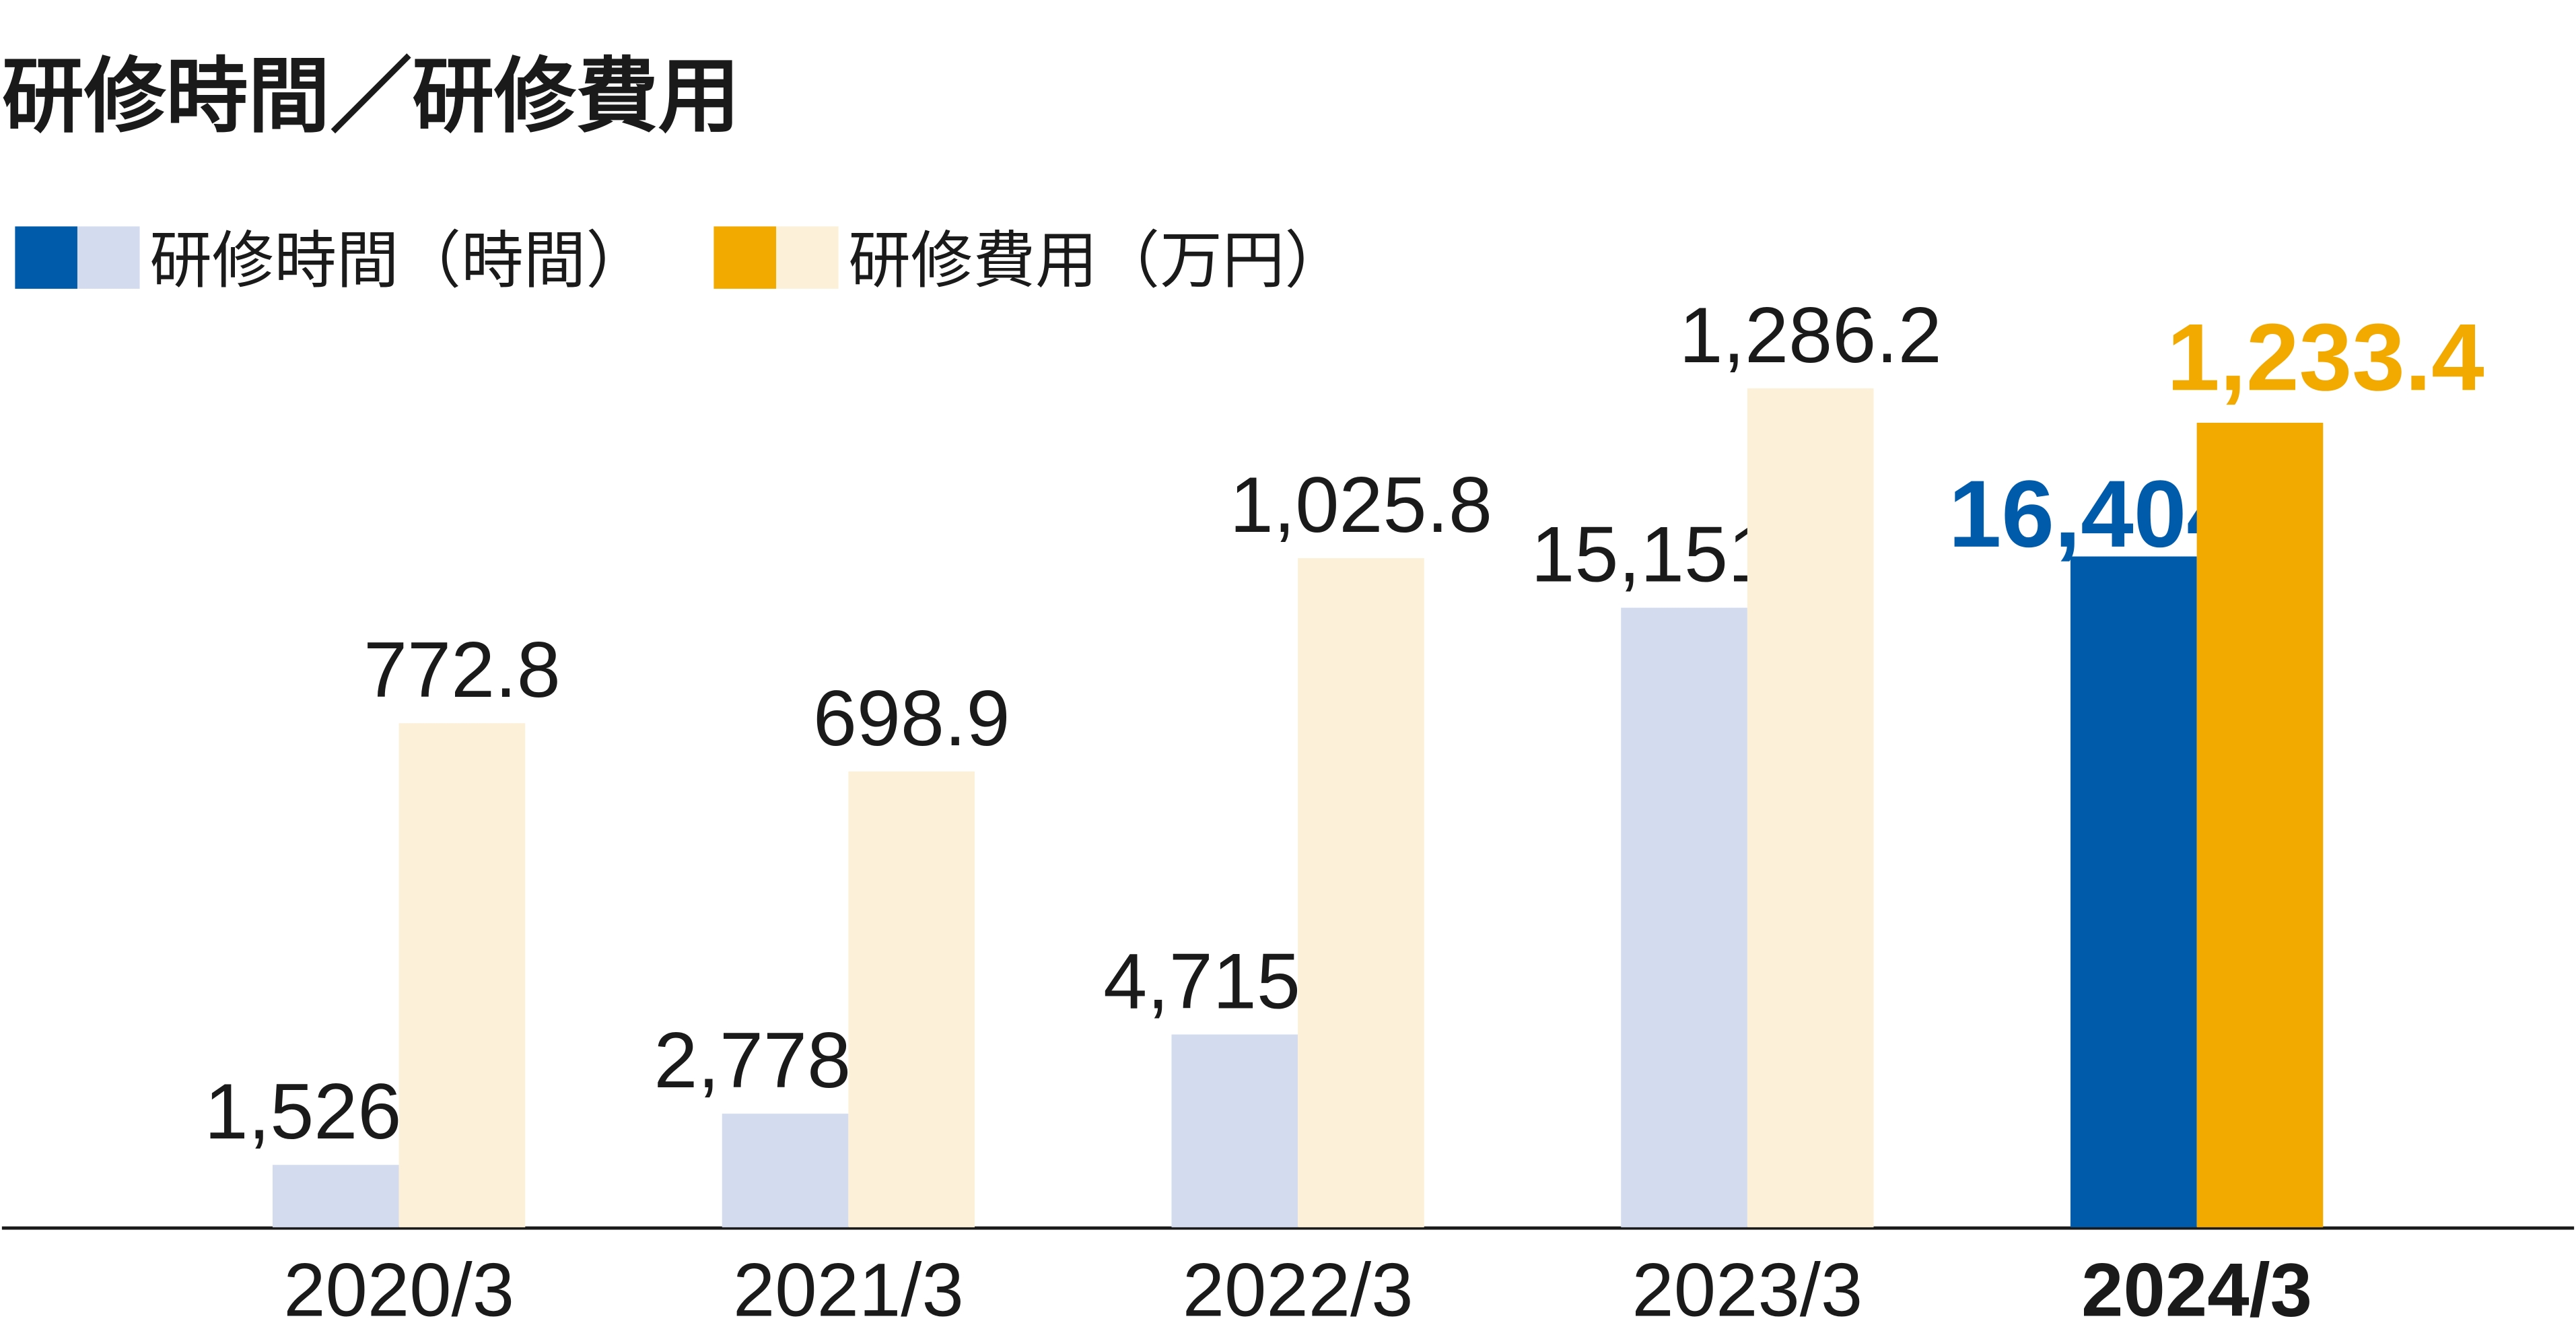 This screenshot has width=2576, height=1329. Describe the element at coordinates (398, 261) in the screenshot. I see `legend-label: 研修時間（時間）` at that location.